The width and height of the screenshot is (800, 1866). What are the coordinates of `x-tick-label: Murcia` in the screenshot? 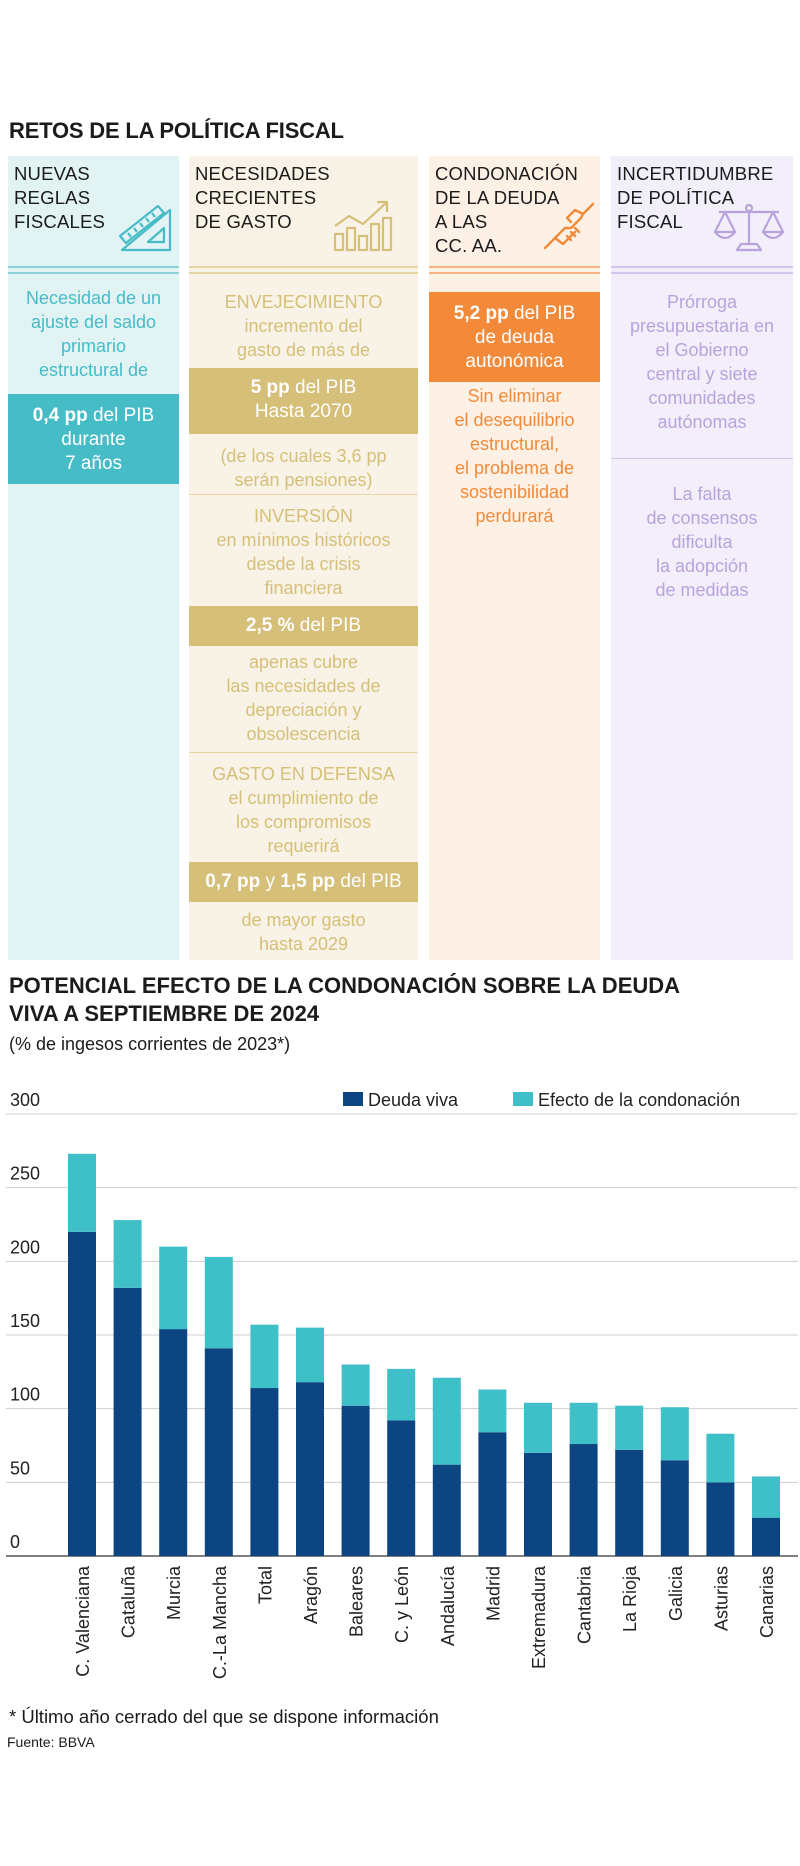 It's located at (174, 1592).